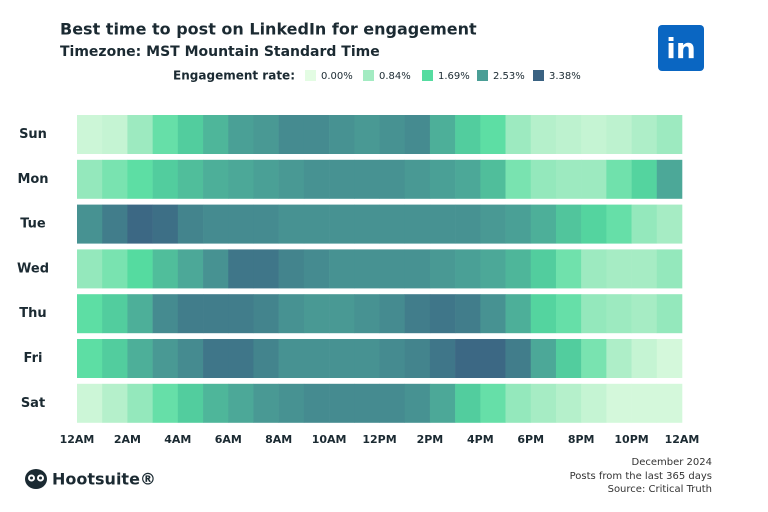 Image resolution: width=768 pixels, height=512 pixels. What do you see at coordinates (228, 439) in the screenshot?
I see `x-tick-label: 6AM` at bounding box center [228, 439].